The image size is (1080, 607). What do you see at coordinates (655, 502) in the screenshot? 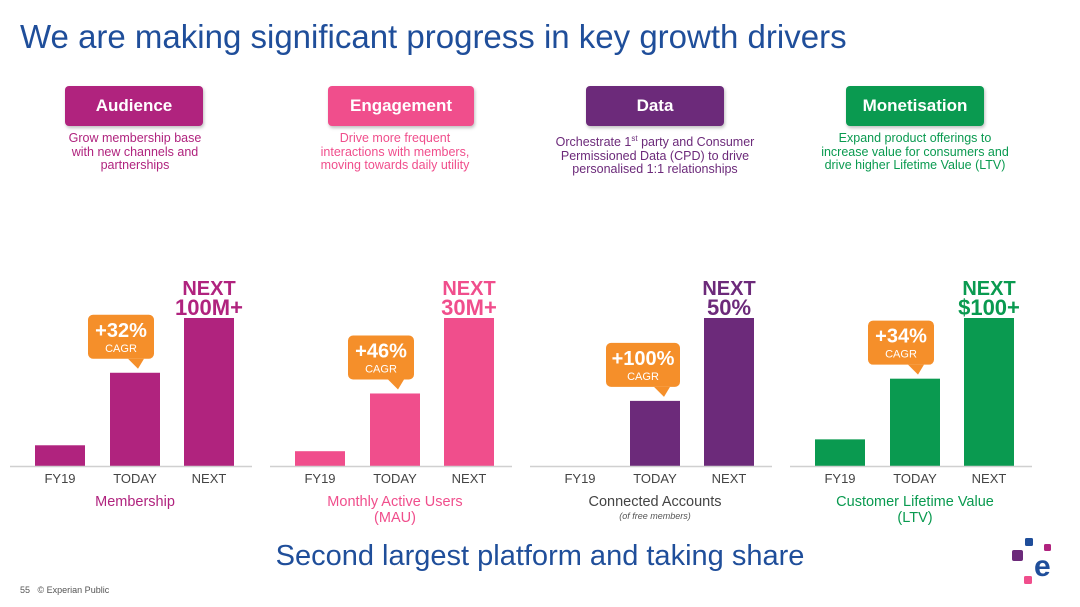
I see `axis-caption: Connected Accounts` at bounding box center [655, 502].